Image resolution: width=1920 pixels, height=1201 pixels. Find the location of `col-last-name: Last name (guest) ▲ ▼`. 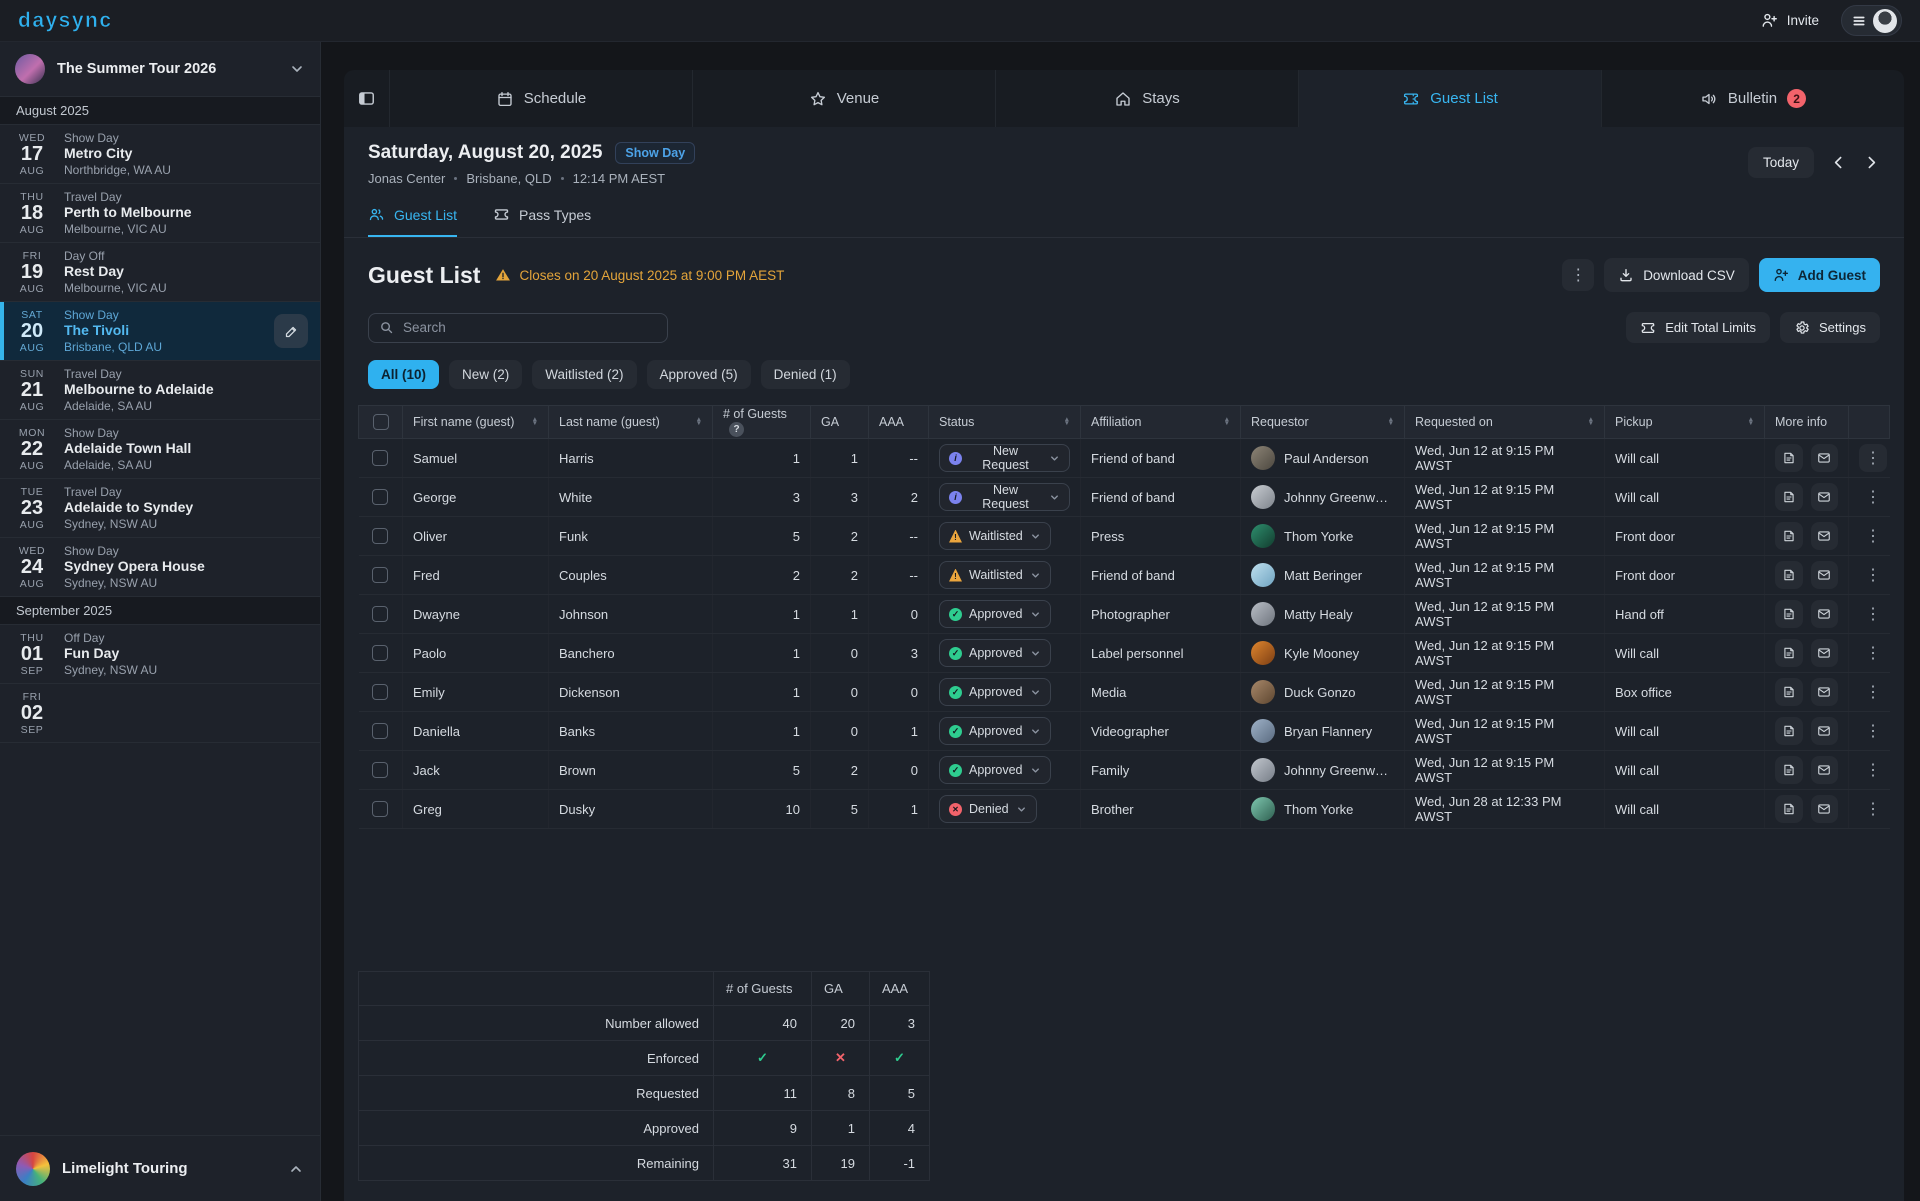

col-last-name: Last name (guest) ▲ ▼ is located at coordinates (630, 422).